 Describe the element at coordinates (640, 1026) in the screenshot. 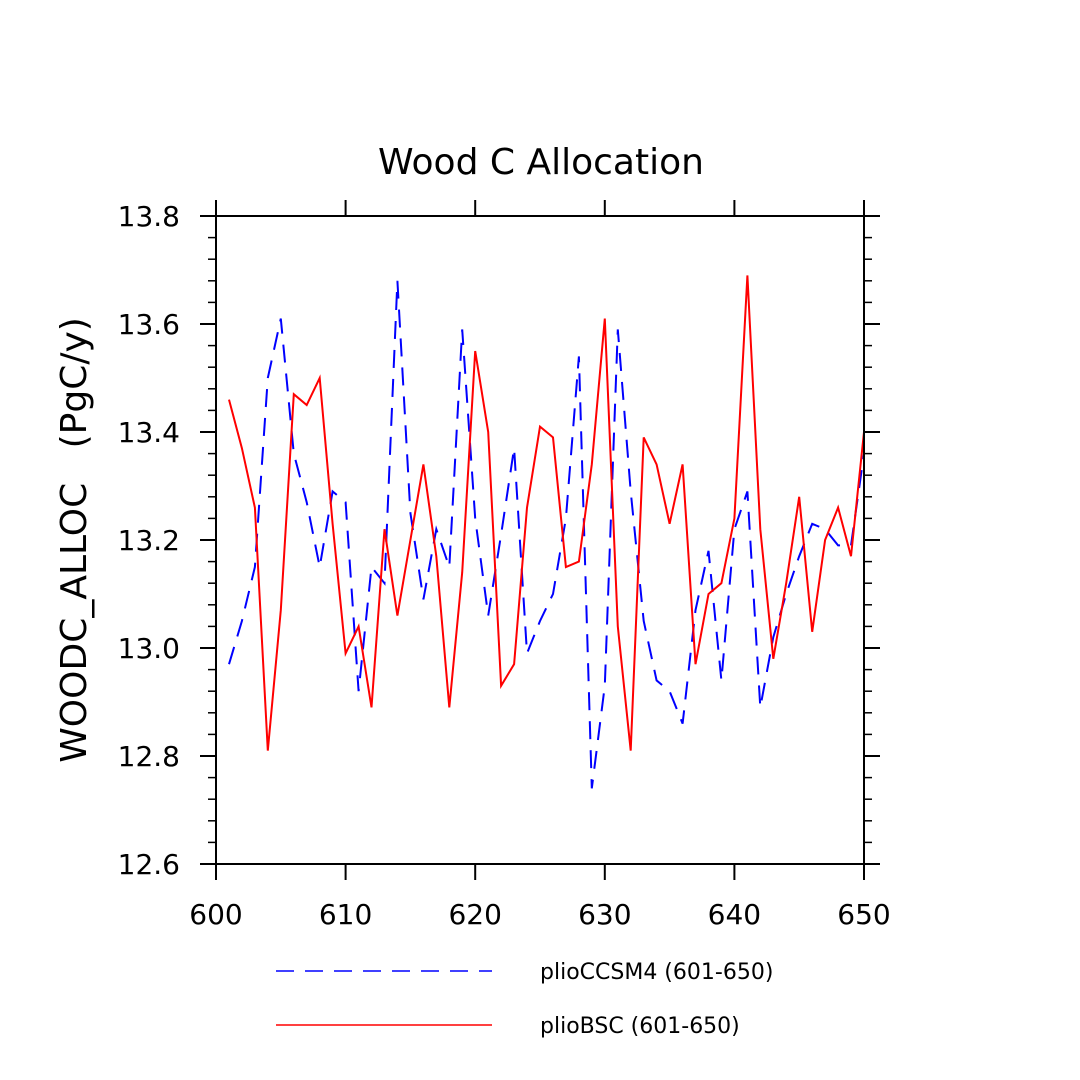

I see `legend-label-1: plioBSC (601-650)` at that location.